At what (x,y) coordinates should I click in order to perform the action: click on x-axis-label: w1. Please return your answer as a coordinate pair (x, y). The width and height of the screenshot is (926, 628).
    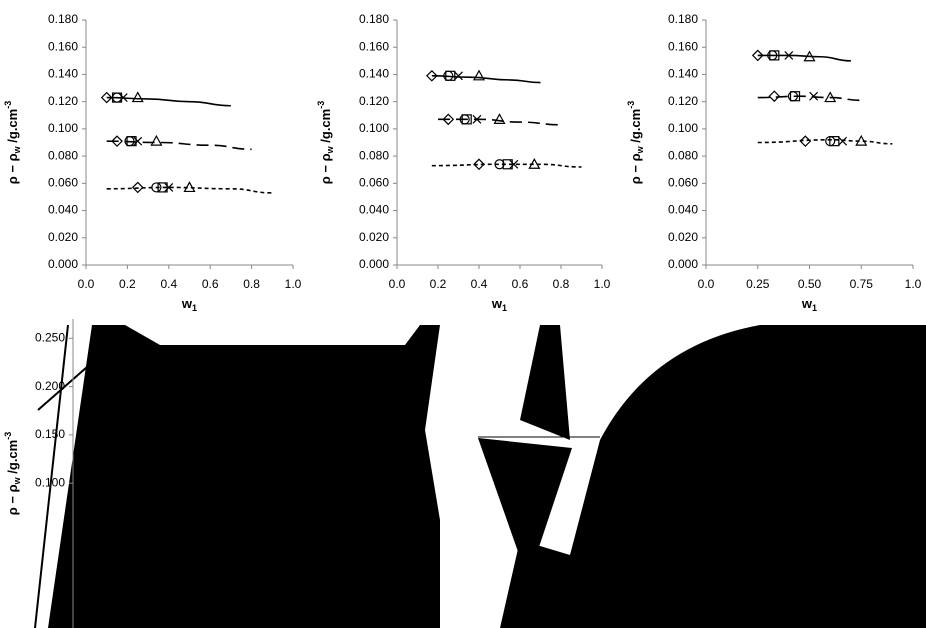
    Looking at the image, I should click on (809, 304).